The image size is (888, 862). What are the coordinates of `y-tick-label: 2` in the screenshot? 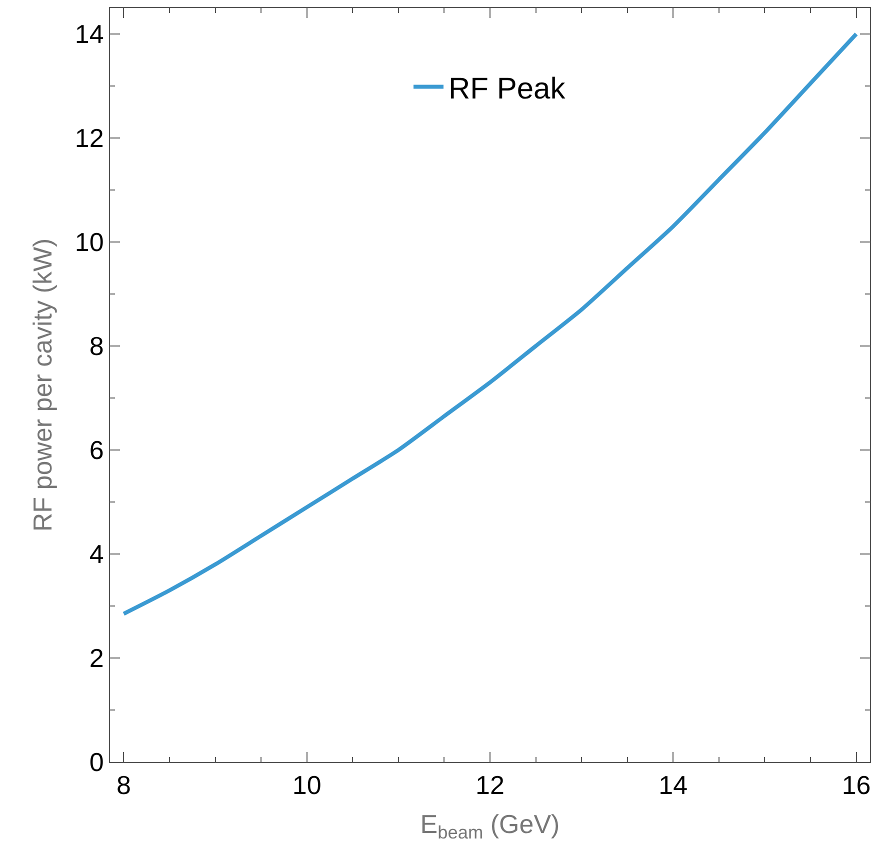 It's located at (96, 658).